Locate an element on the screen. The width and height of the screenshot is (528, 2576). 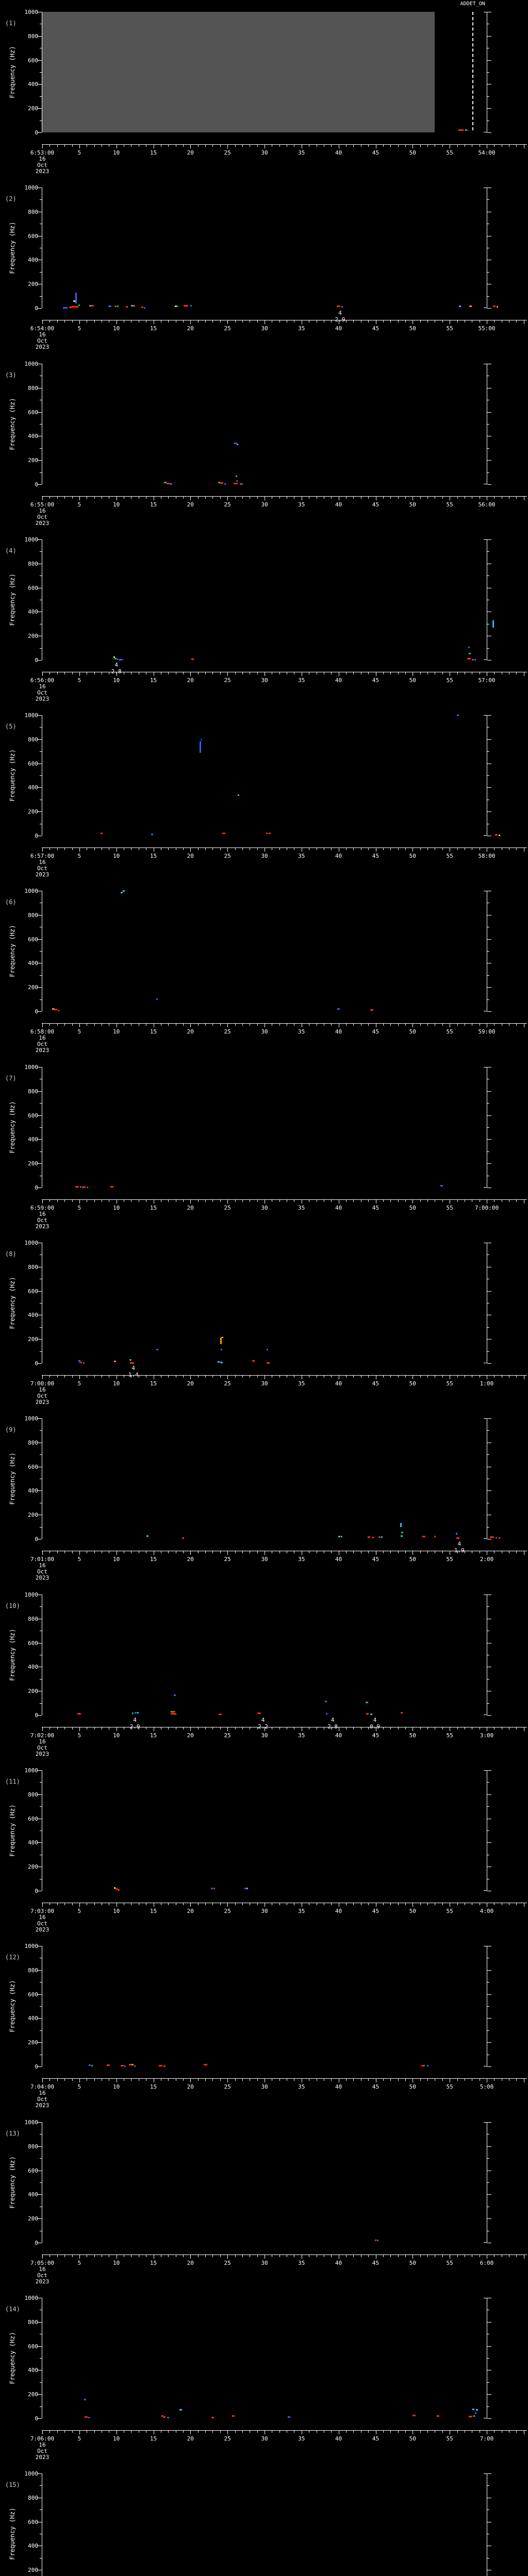
y-tick-label: 1000 is located at coordinates (31, 1594).